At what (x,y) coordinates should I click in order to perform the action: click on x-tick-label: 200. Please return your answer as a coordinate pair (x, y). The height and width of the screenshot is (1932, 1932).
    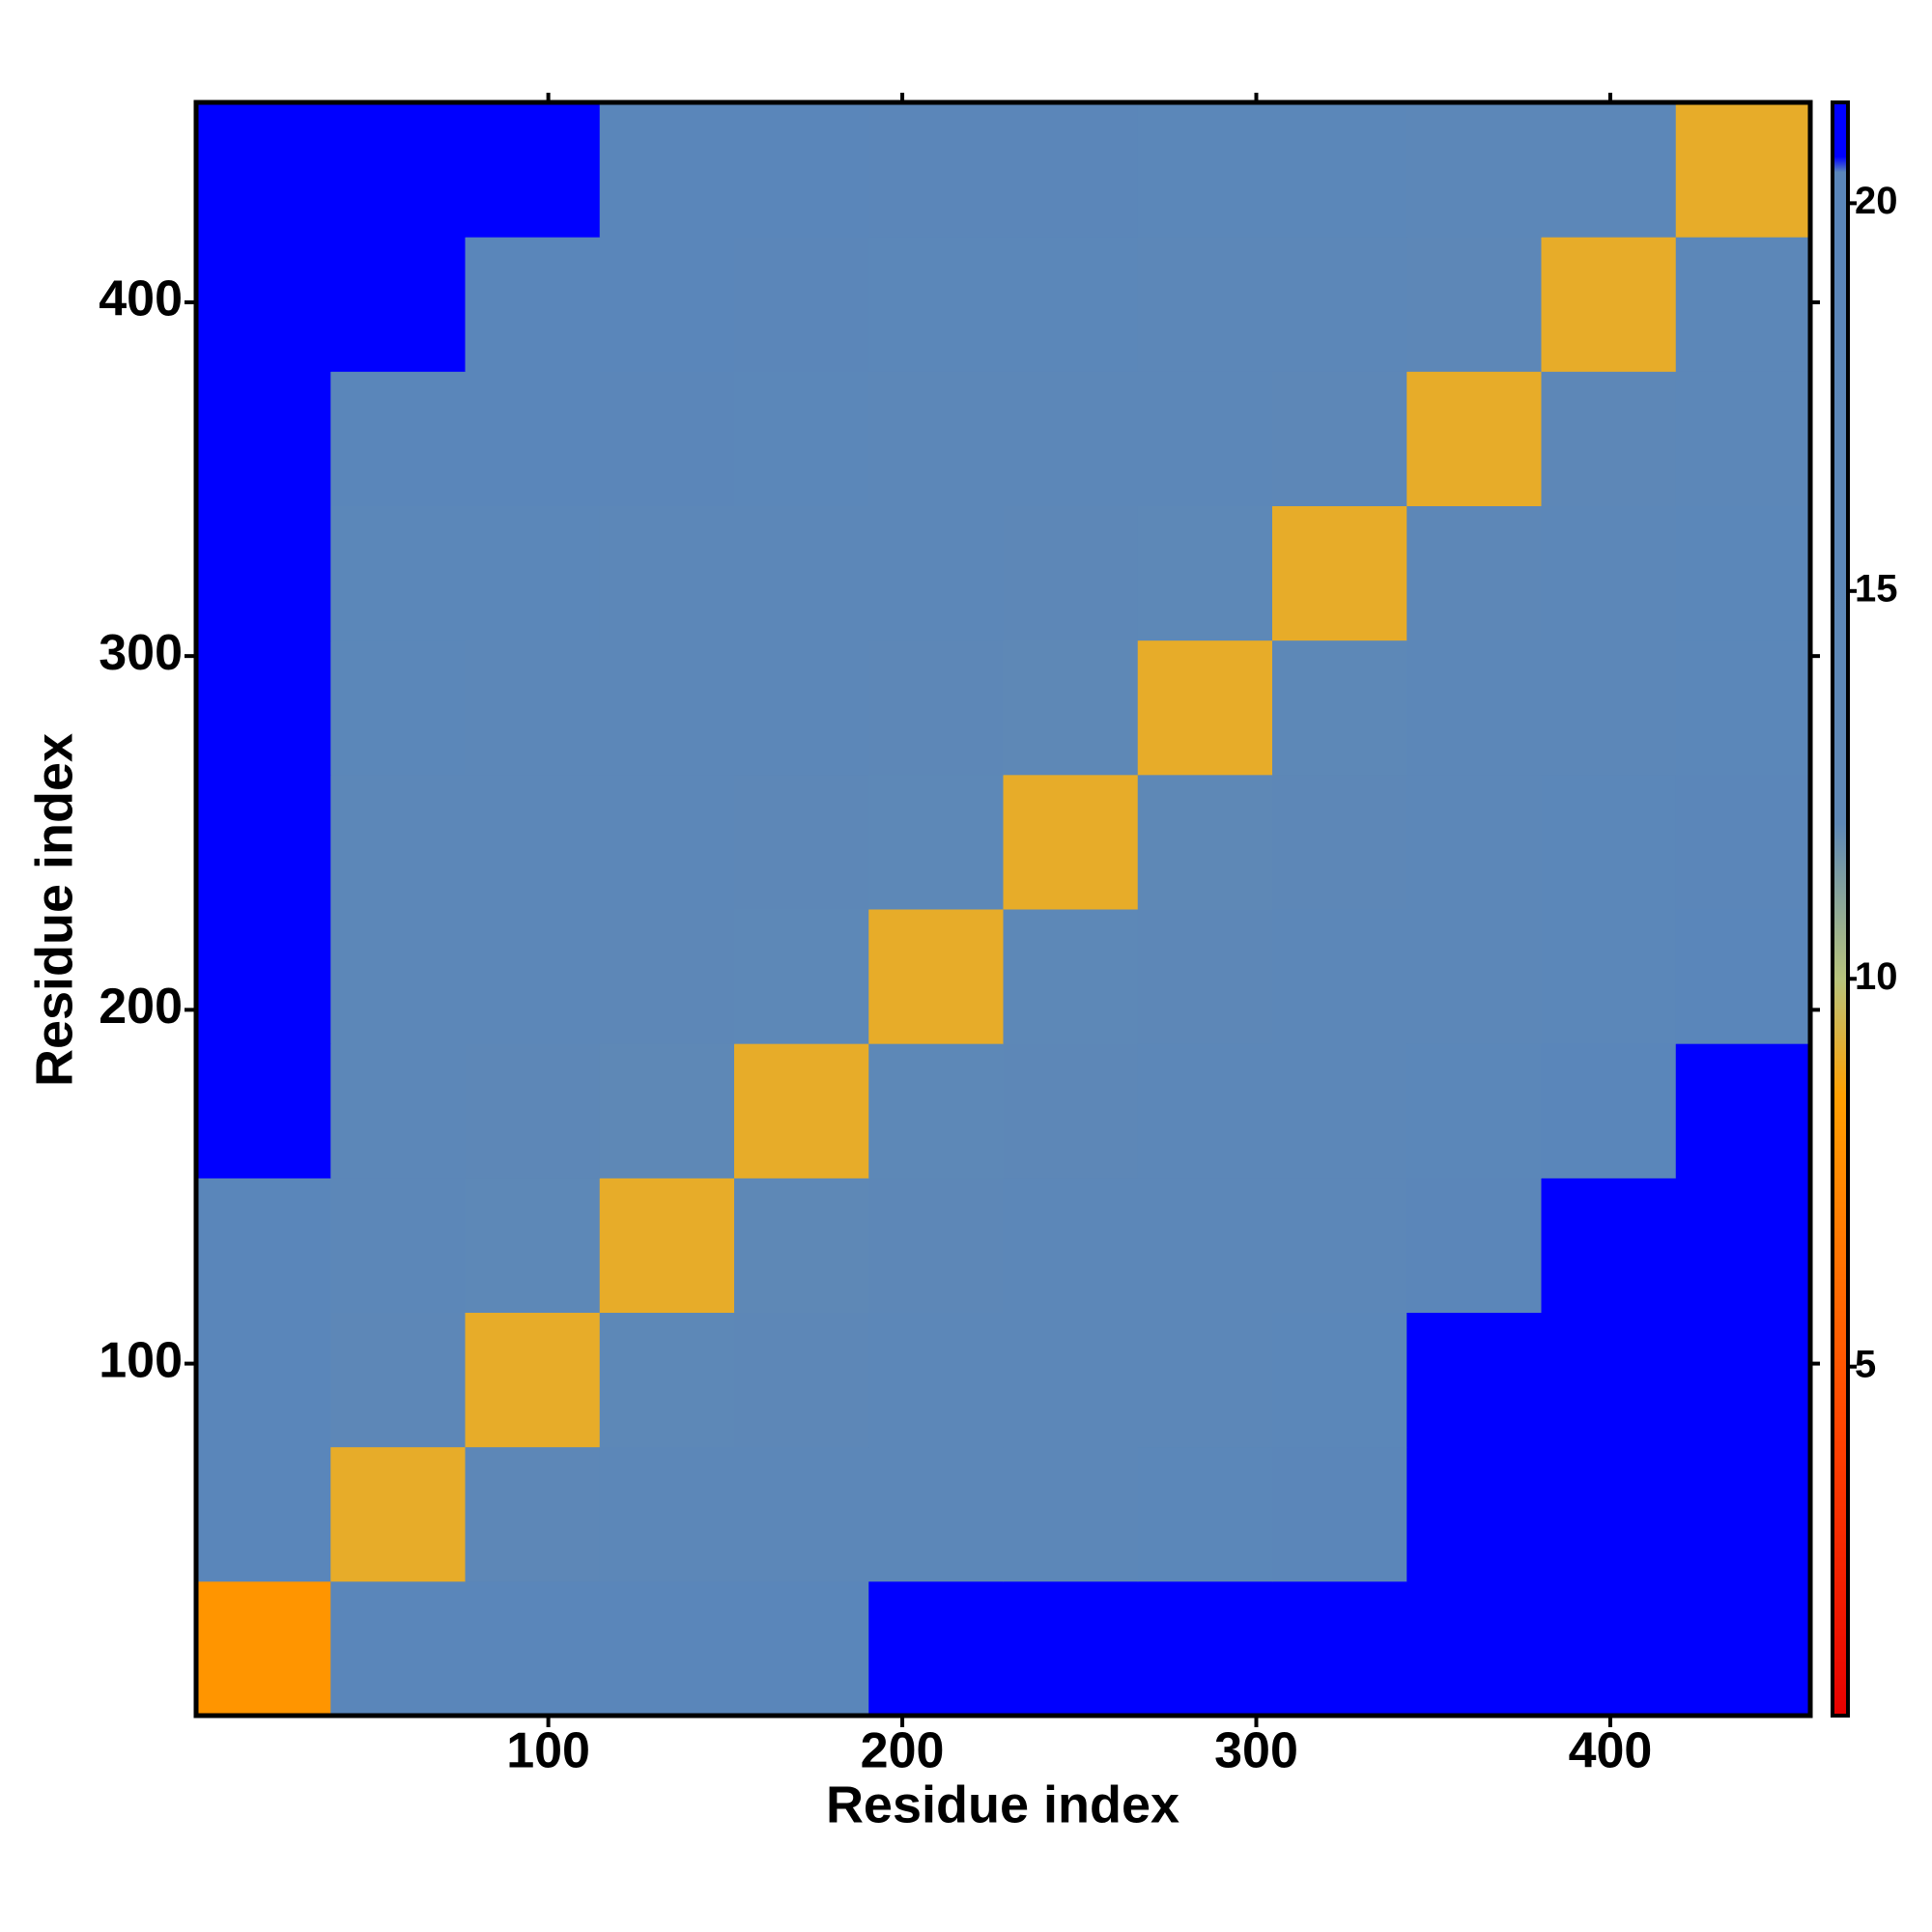
    Looking at the image, I should click on (903, 1751).